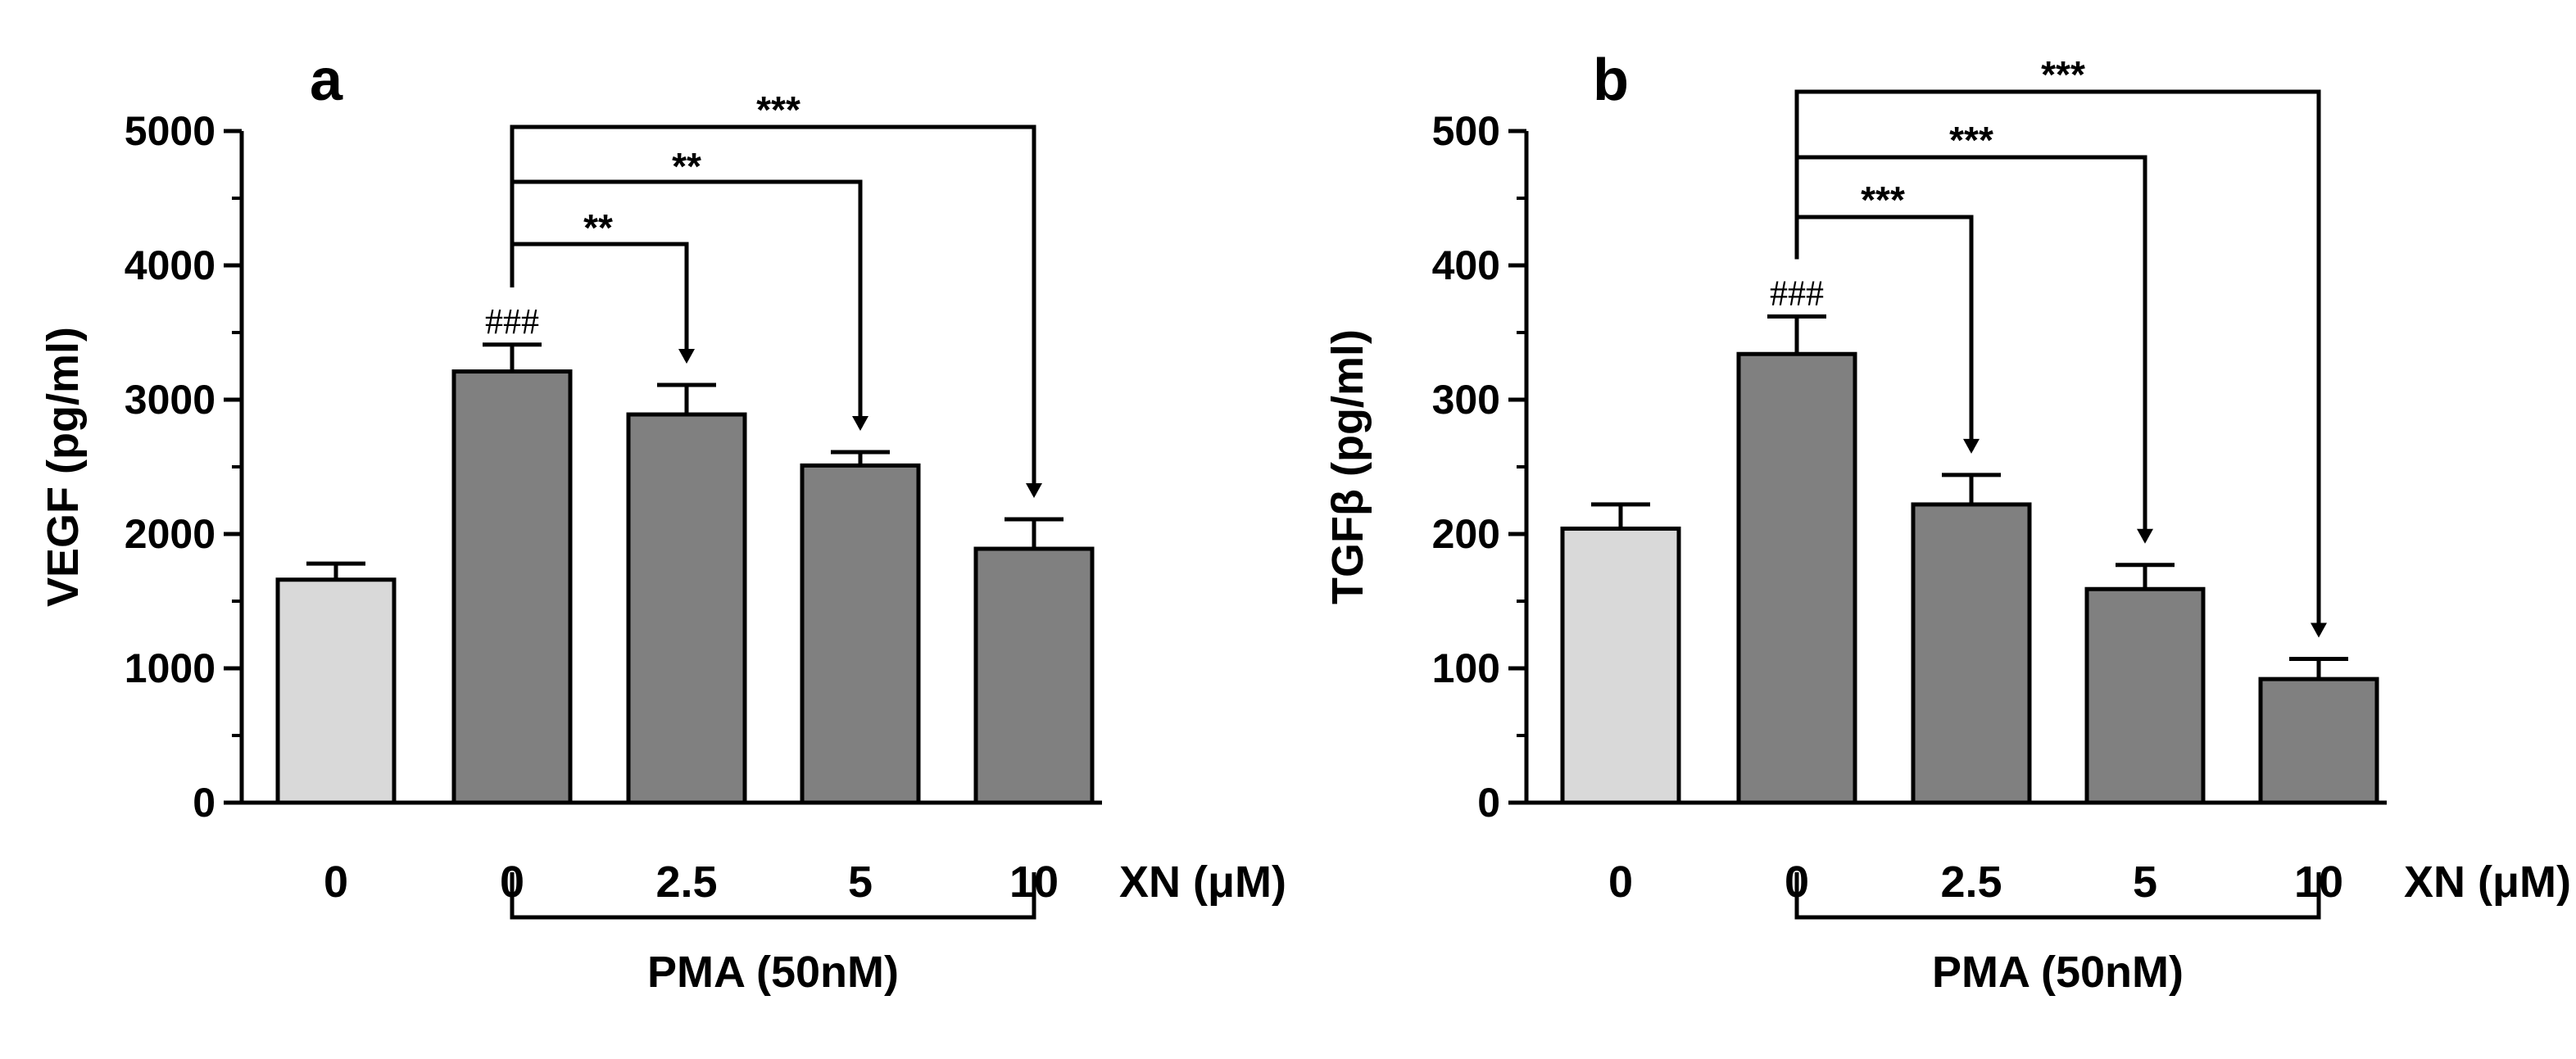 The width and height of the screenshot is (2576, 1059). Describe the element at coordinates (63, 467) in the screenshot. I see `y-axis-label: VEGF (pg/ml)` at that location.